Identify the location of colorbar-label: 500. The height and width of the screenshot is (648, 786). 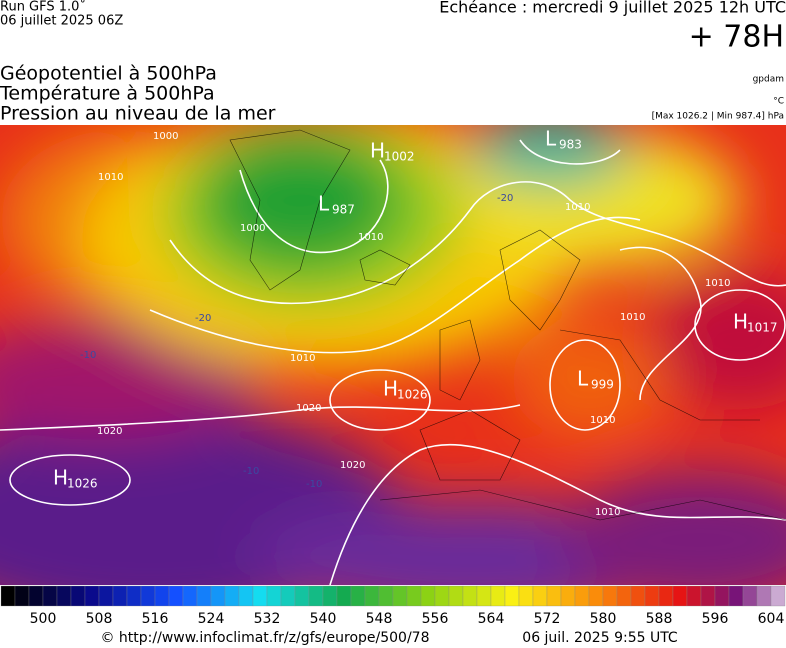
(43, 619).